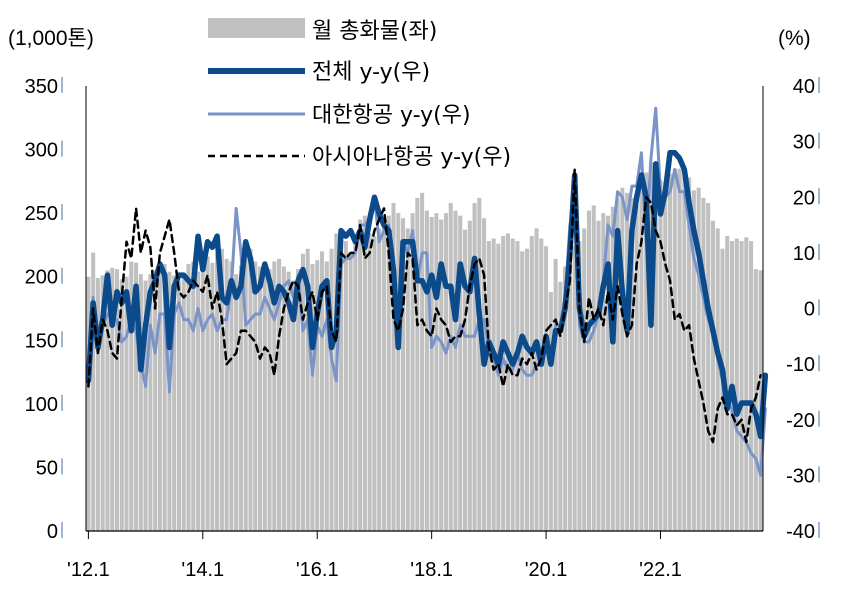 Image resolution: width=845 pixels, height=589 pixels. What do you see at coordinates (41, 341) in the screenshot?
I see `left-tick-label: 150` at bounding box center [41, 341].